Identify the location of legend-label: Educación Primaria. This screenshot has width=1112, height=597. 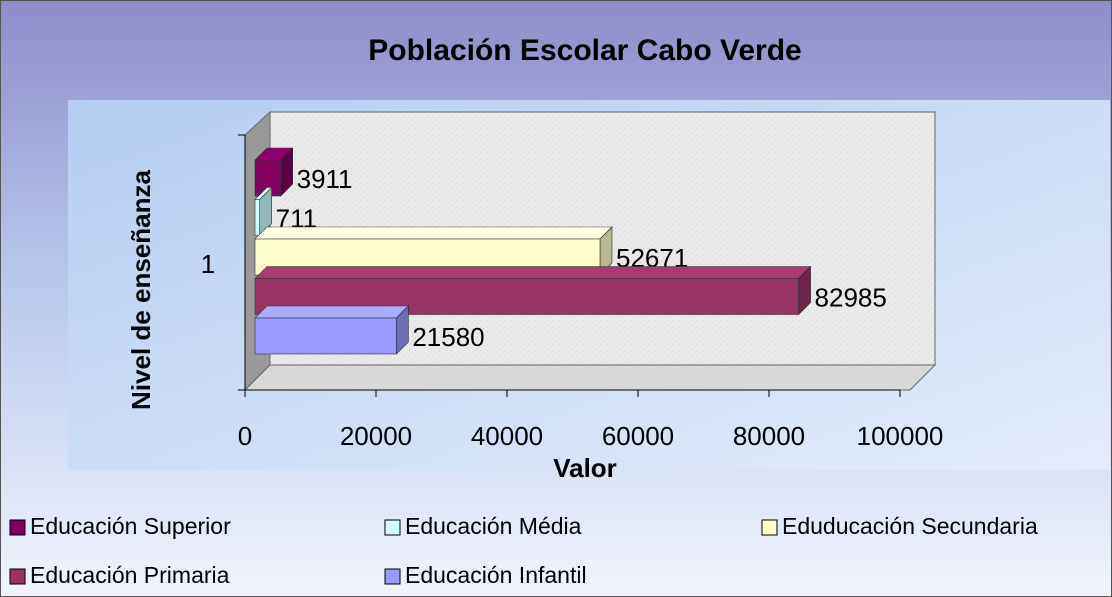
(130, 575).